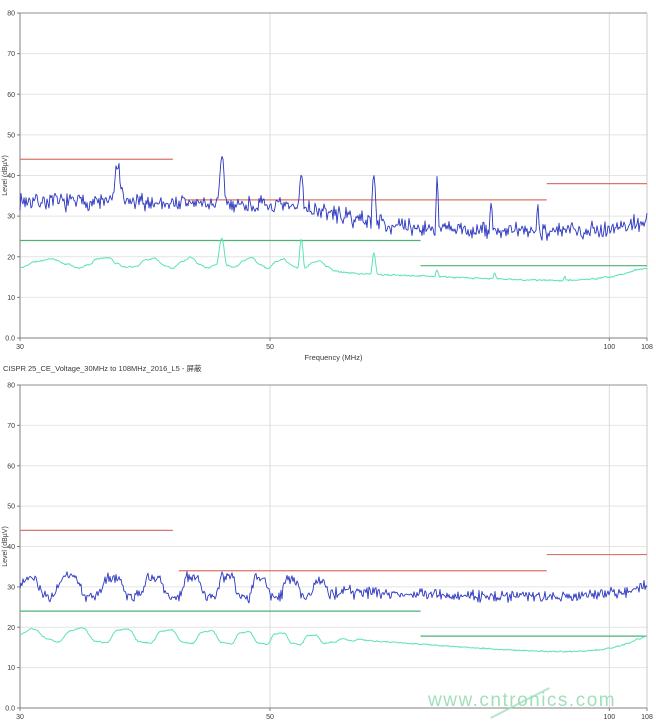 This screenshot has width=656, height=726. What do you see at coordinates (522, 700) in the screenshot?
I see `site-watermark: www.cntronics.com` at bounding box center [522, 700].